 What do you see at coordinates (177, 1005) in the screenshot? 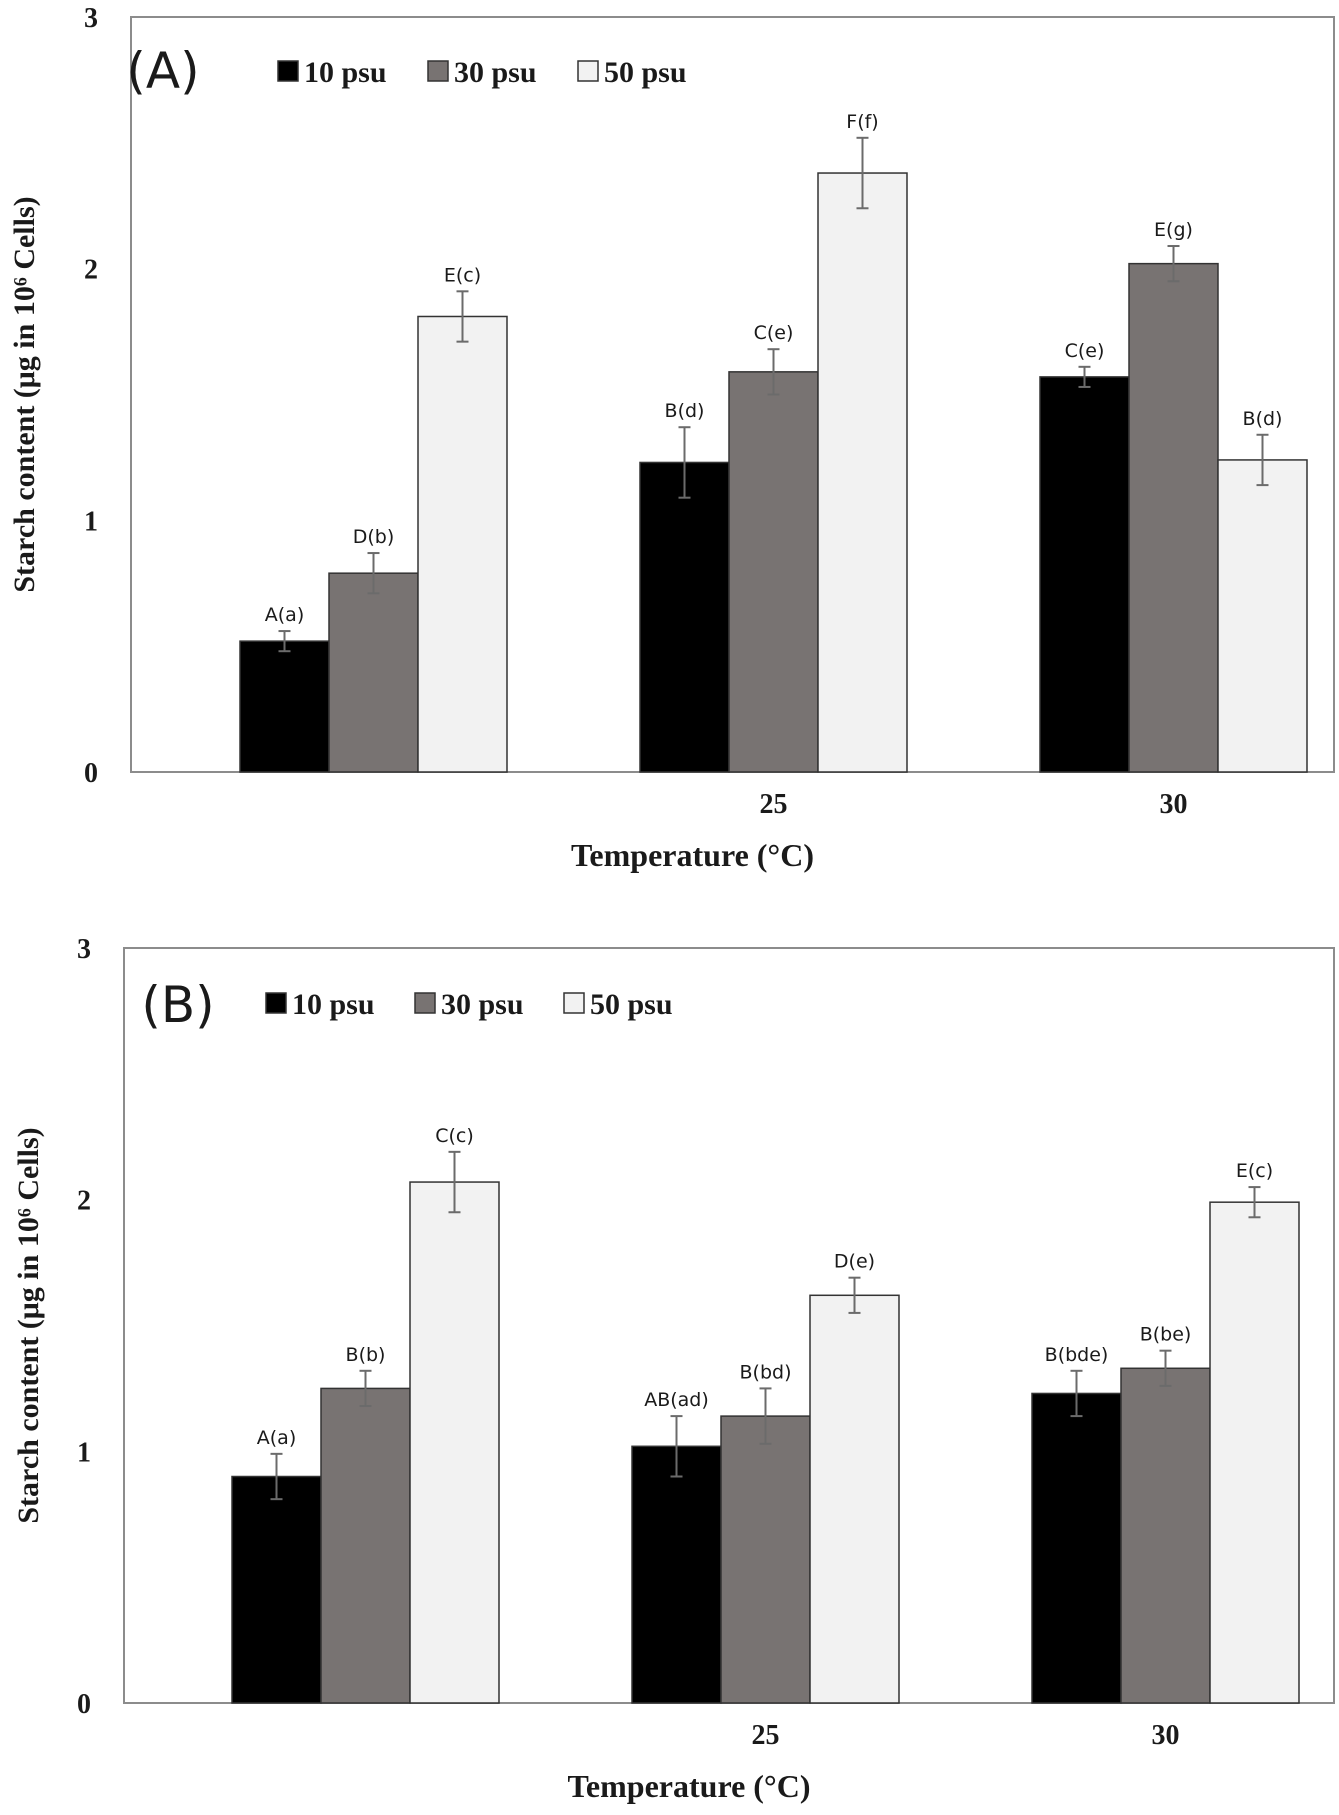
I see `panel-label: (B)` at bounding box center [177, 1005].